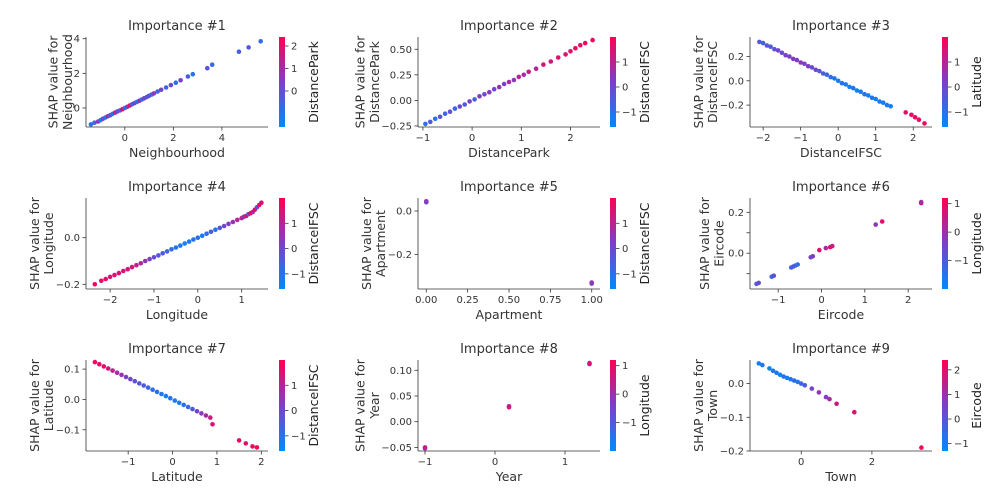 The height and width of the screenshot is (504, 1008). I want to click on x-tick-label: 4, so click(222, 138).